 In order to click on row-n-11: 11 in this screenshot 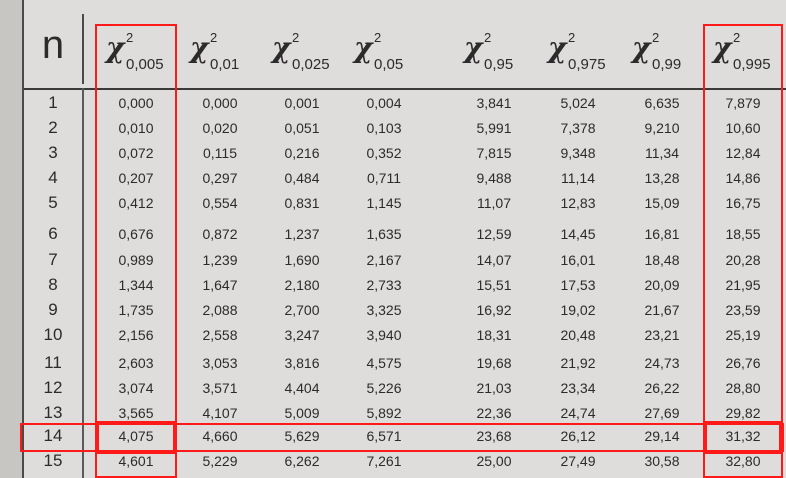, I will do `click(53, 362)`.